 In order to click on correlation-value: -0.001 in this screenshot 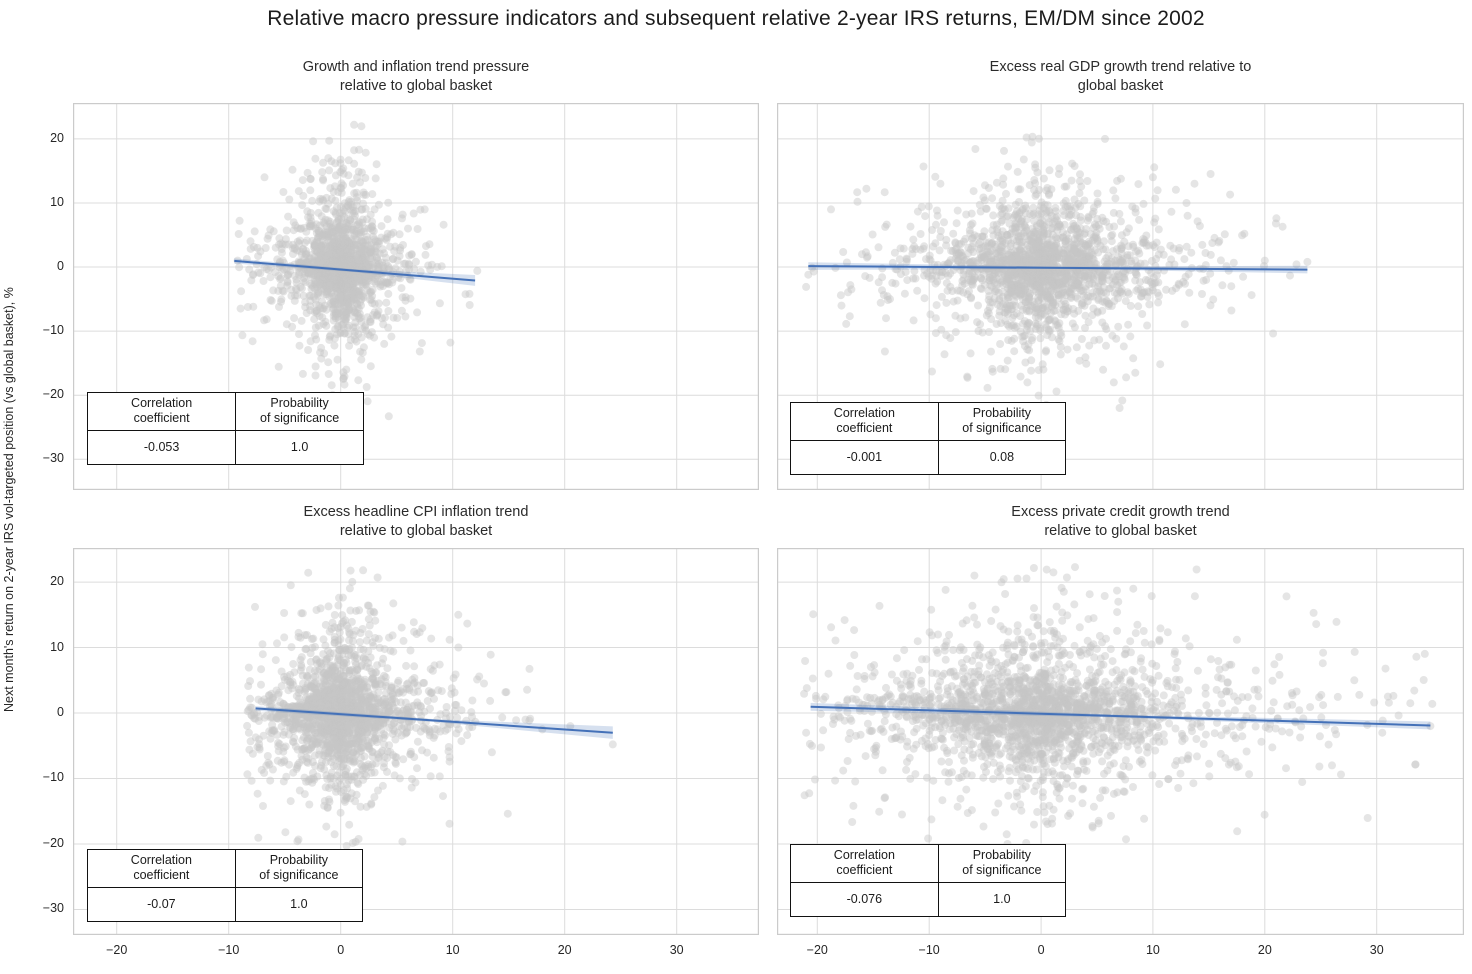, I will do `click(864, 457)`.